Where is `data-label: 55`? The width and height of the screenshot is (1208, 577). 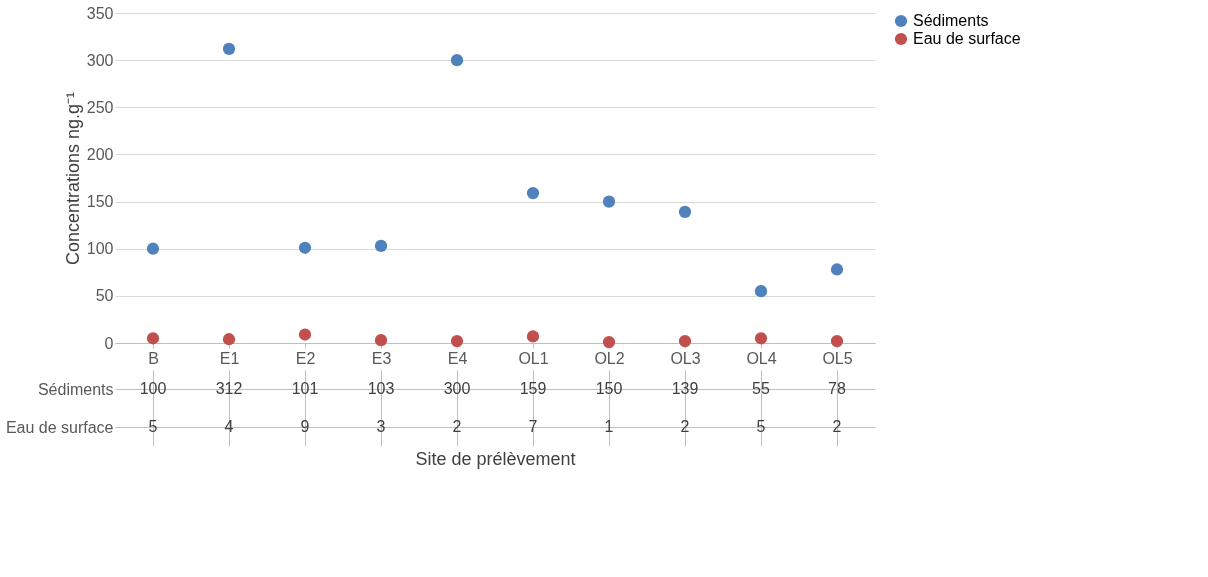 data-label: 55 is located at coordinates (761, 388).